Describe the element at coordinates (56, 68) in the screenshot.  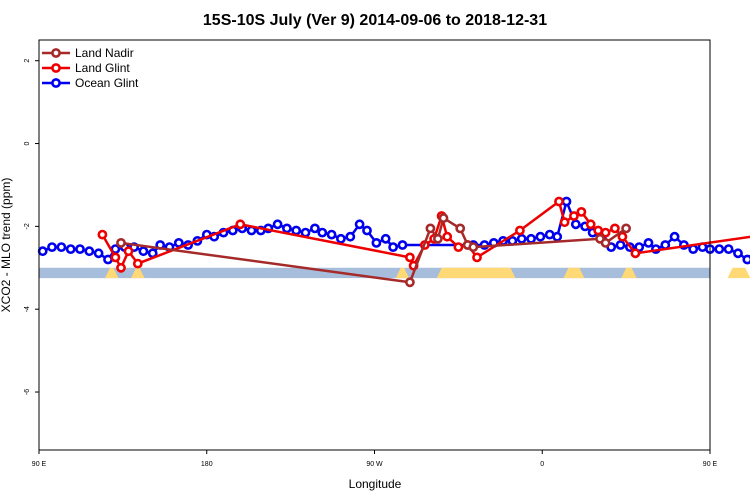
I see `legend-marker-land-glint` at that location.